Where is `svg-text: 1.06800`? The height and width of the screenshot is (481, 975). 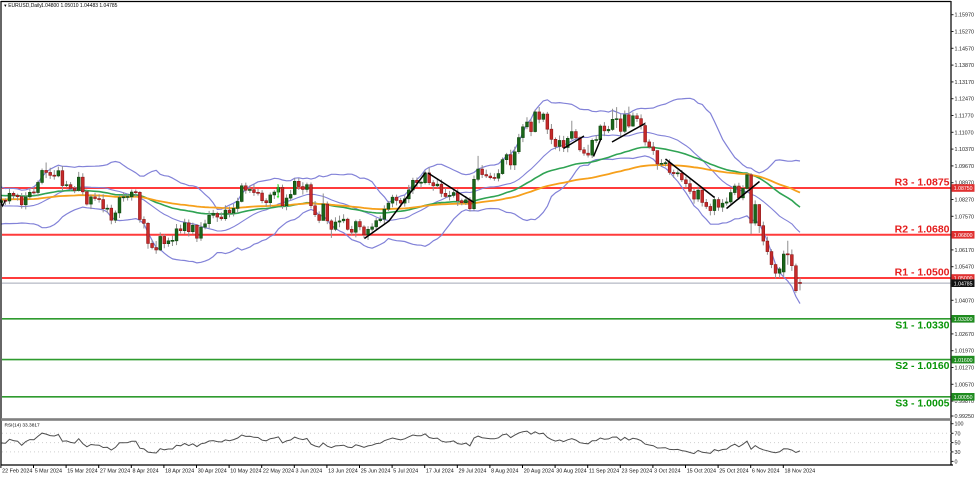 svg-text: 1.06800 is located at coordinates (963, 236).